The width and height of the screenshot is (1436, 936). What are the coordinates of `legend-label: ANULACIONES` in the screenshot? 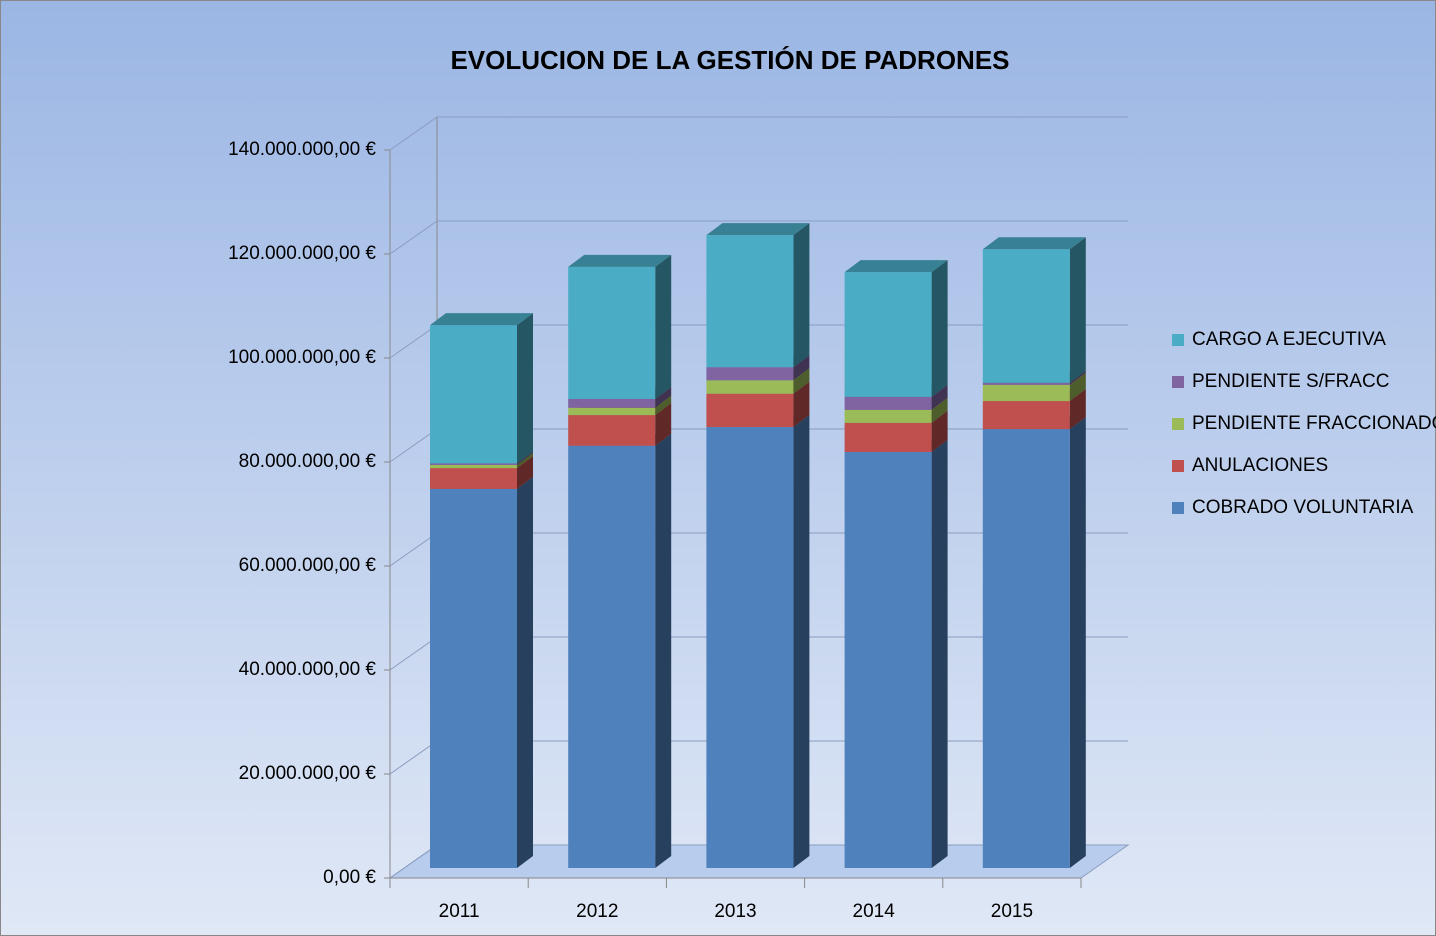 It's located at (1260, 465).